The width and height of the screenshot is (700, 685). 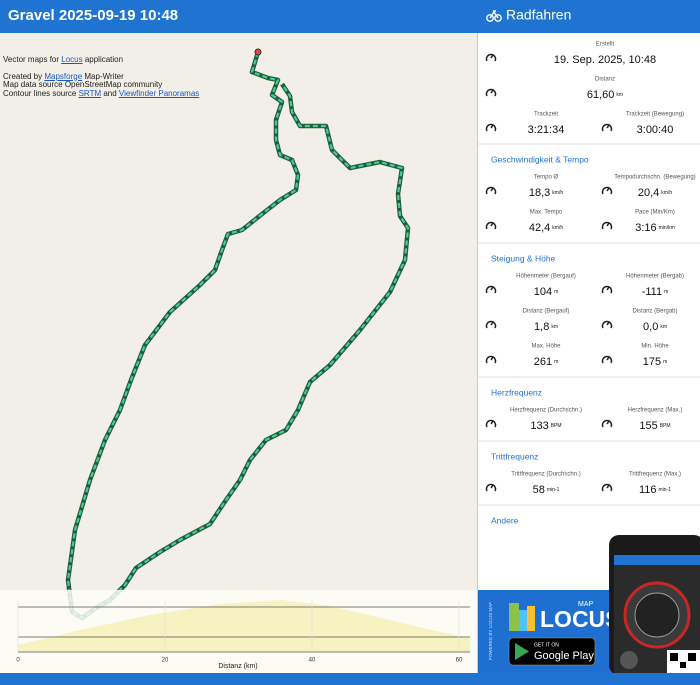 I want to click on stat-label: Pace (Min/Km), so click(x=655, y=213).